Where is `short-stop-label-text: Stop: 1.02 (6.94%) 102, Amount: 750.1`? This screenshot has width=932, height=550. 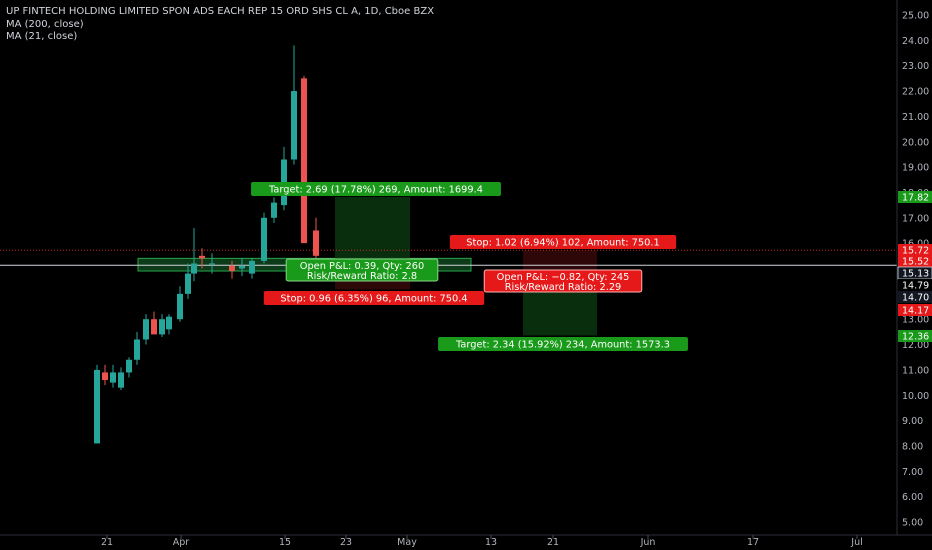
short-stop-label-text: Stop: 1.02 (6.94%) 102, Amount: 750.1 is located at coordinates (562, 243).